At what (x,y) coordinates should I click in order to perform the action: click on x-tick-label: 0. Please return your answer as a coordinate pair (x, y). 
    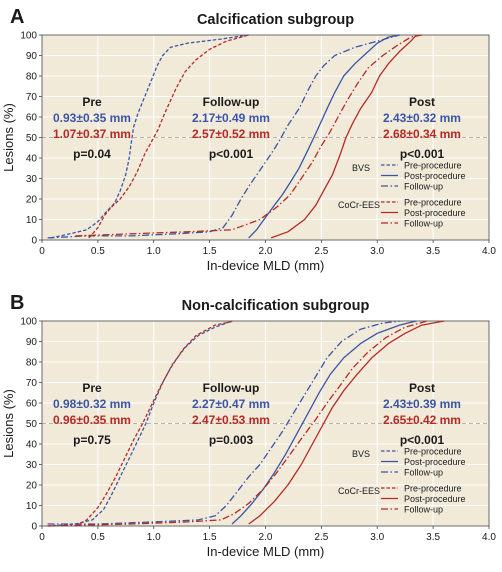
    Looking at the image, I should click on (42, 537).